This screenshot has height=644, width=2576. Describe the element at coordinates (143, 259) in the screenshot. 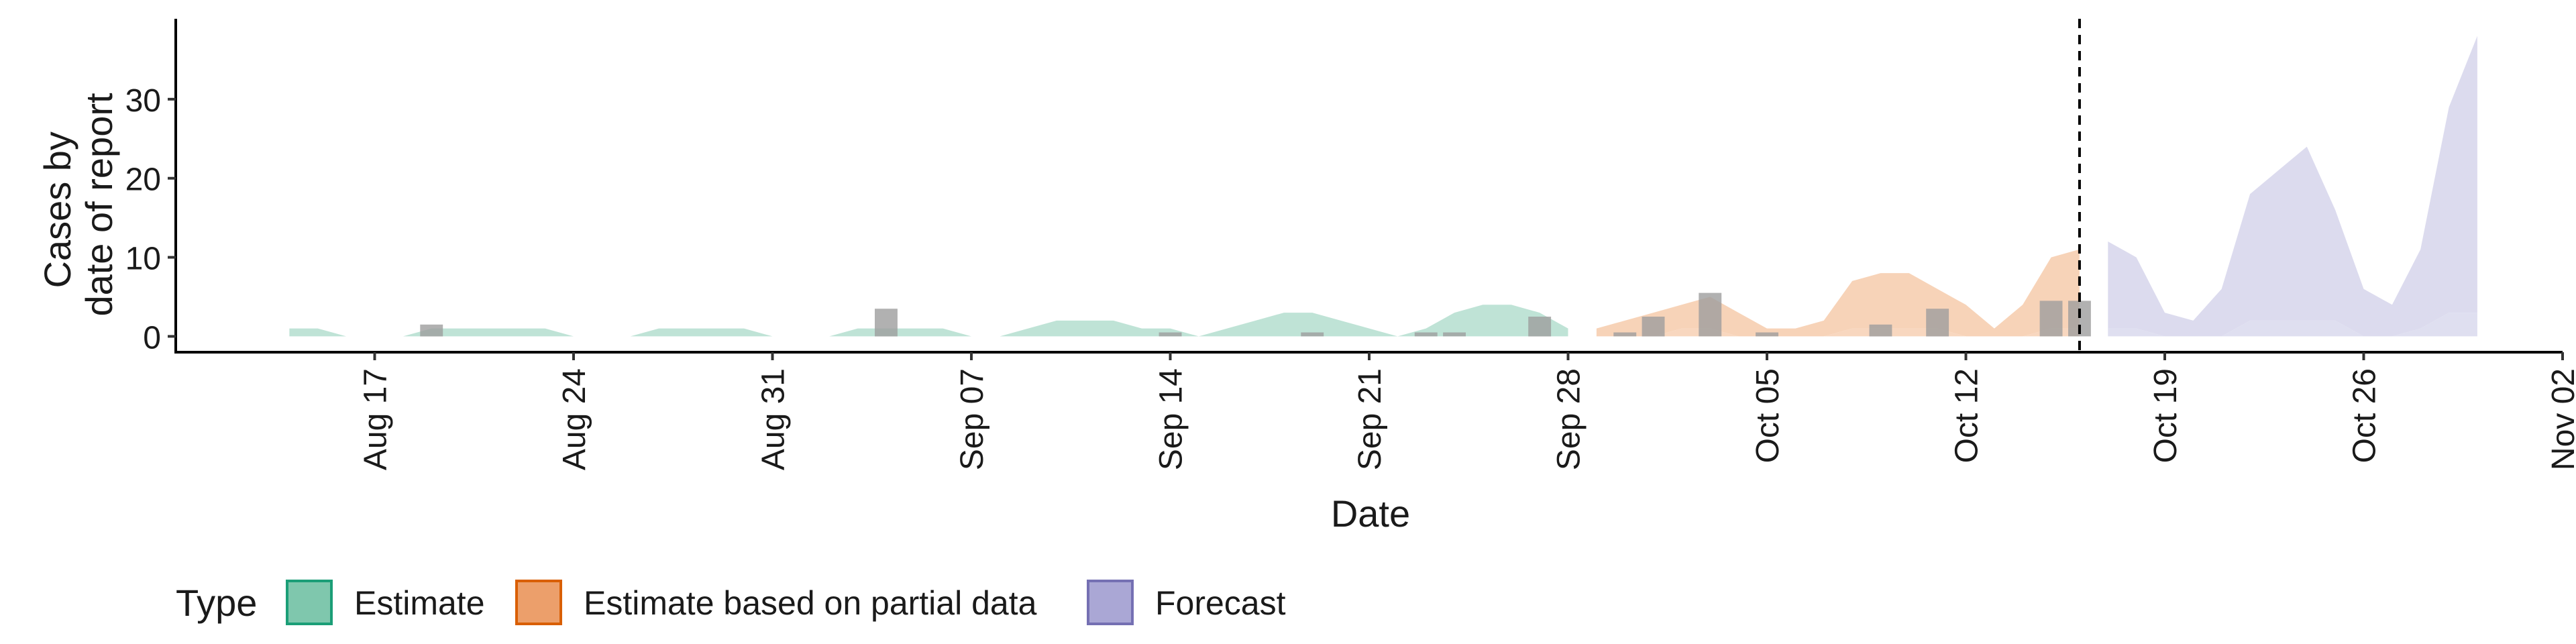

I see `y-tick-label-10: 10` at that location.